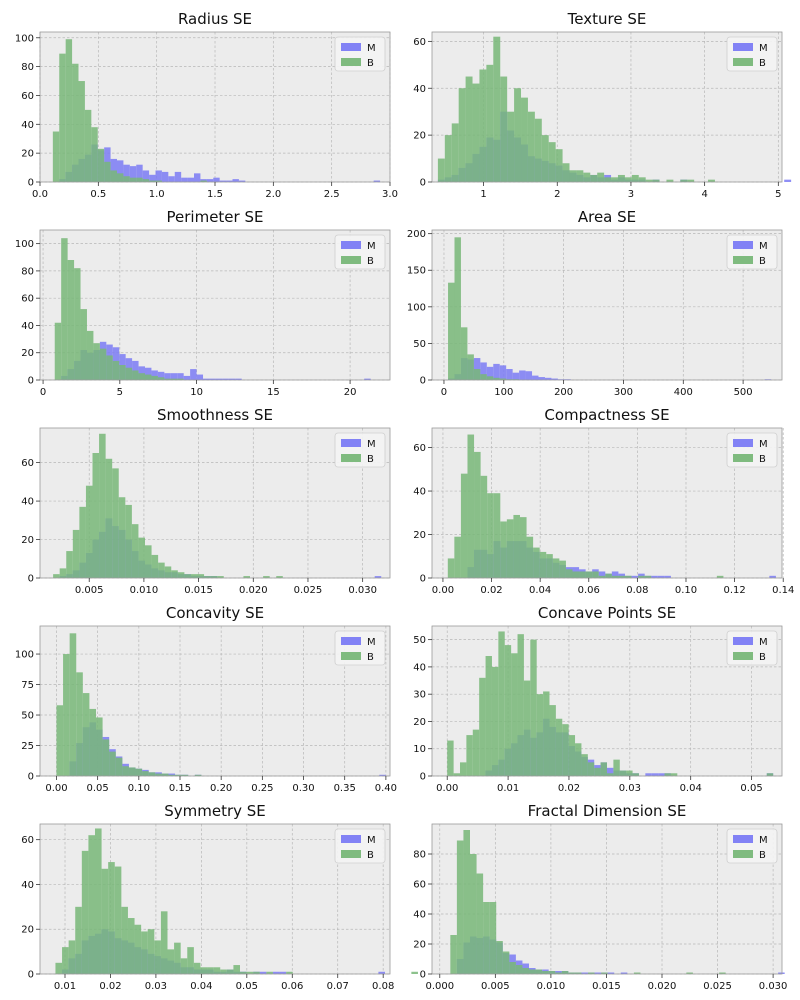  I want to click on gridlines, so click(607, 107).